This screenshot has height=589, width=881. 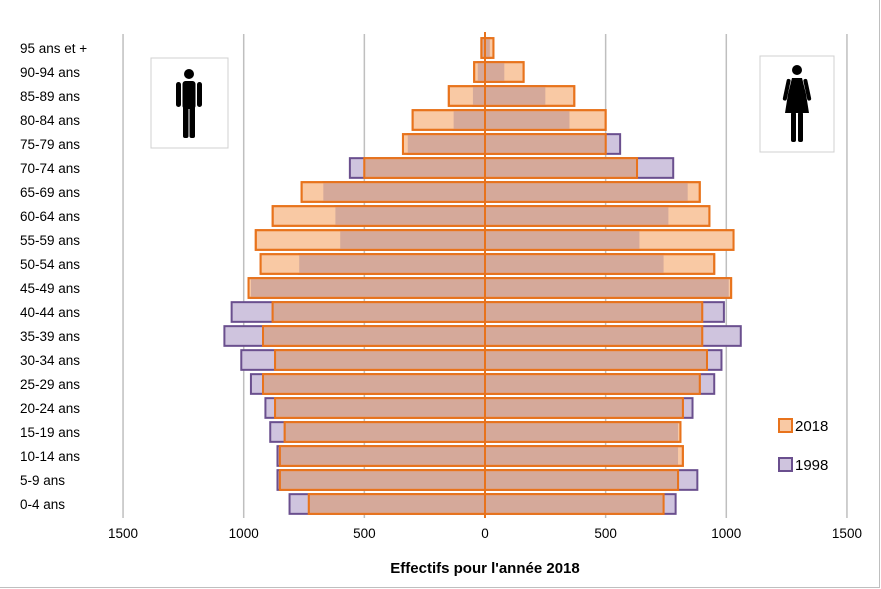 What do you see at coordinates (50, 72) in the screenshot?
I see `category-label: 90-94 ans` at bounding box center [50, 72].